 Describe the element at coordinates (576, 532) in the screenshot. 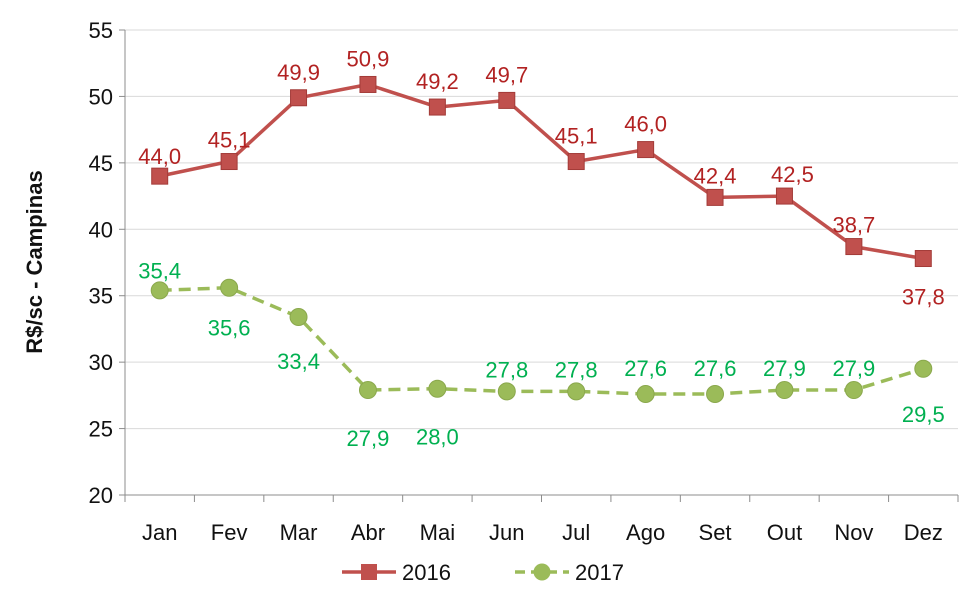

I see `x-tick-label: Jul` at that location.